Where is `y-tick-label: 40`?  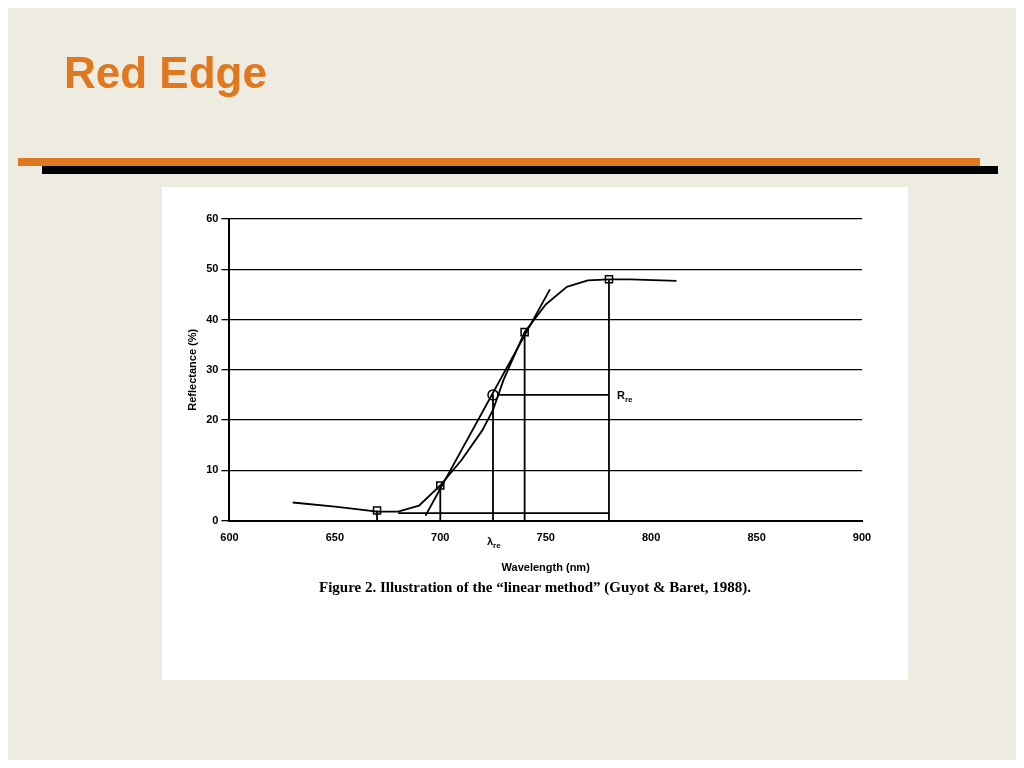
y-tick-label: 40 is located at coordinates (212, 318).